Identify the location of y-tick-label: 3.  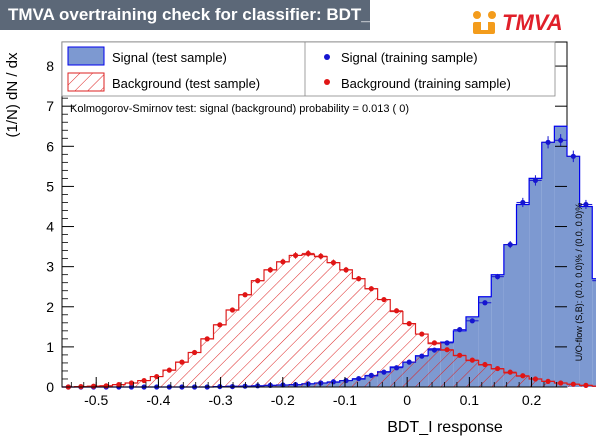
(50, 267).